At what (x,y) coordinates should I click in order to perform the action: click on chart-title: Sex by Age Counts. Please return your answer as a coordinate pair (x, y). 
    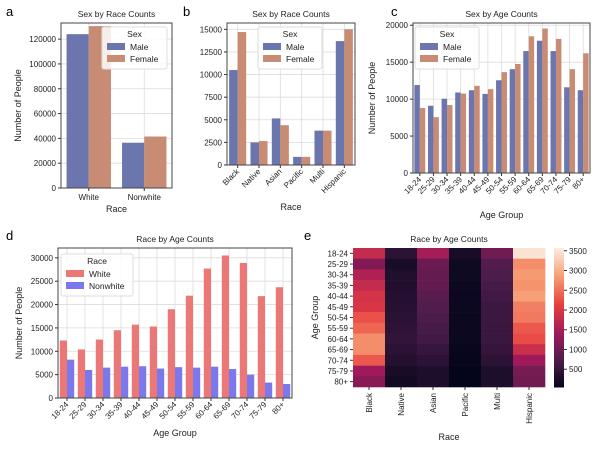
    Looking at the image, I should click on (501, 14).